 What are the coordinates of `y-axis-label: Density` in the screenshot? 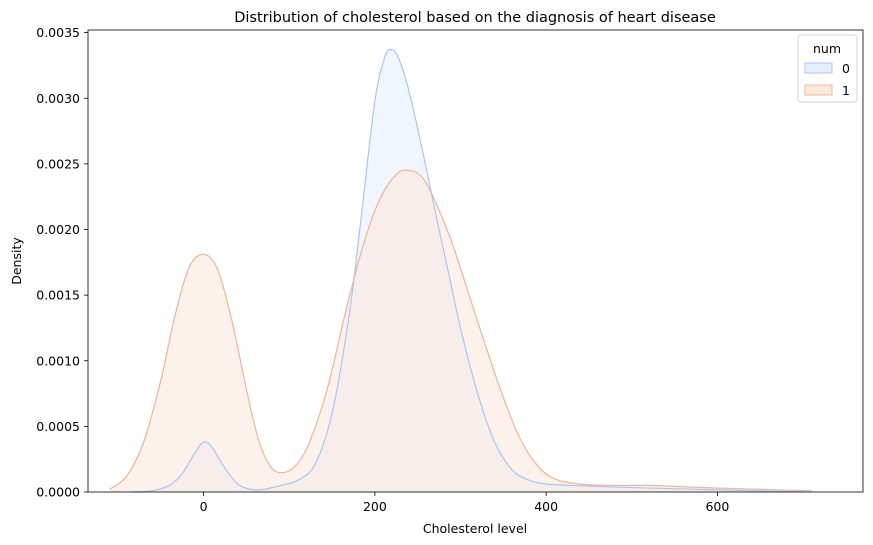 It's located at (16, 261).